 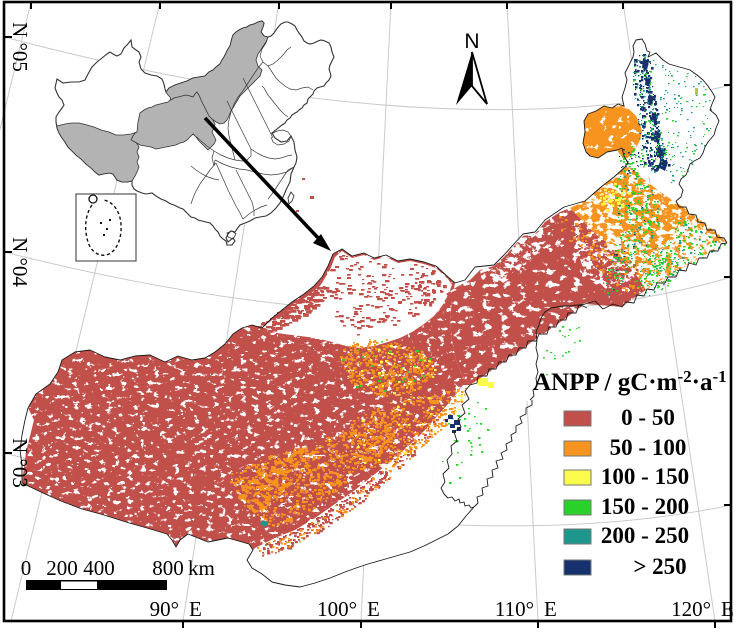 I want to click on svg-text: 100°, so click(x=337, y=609).